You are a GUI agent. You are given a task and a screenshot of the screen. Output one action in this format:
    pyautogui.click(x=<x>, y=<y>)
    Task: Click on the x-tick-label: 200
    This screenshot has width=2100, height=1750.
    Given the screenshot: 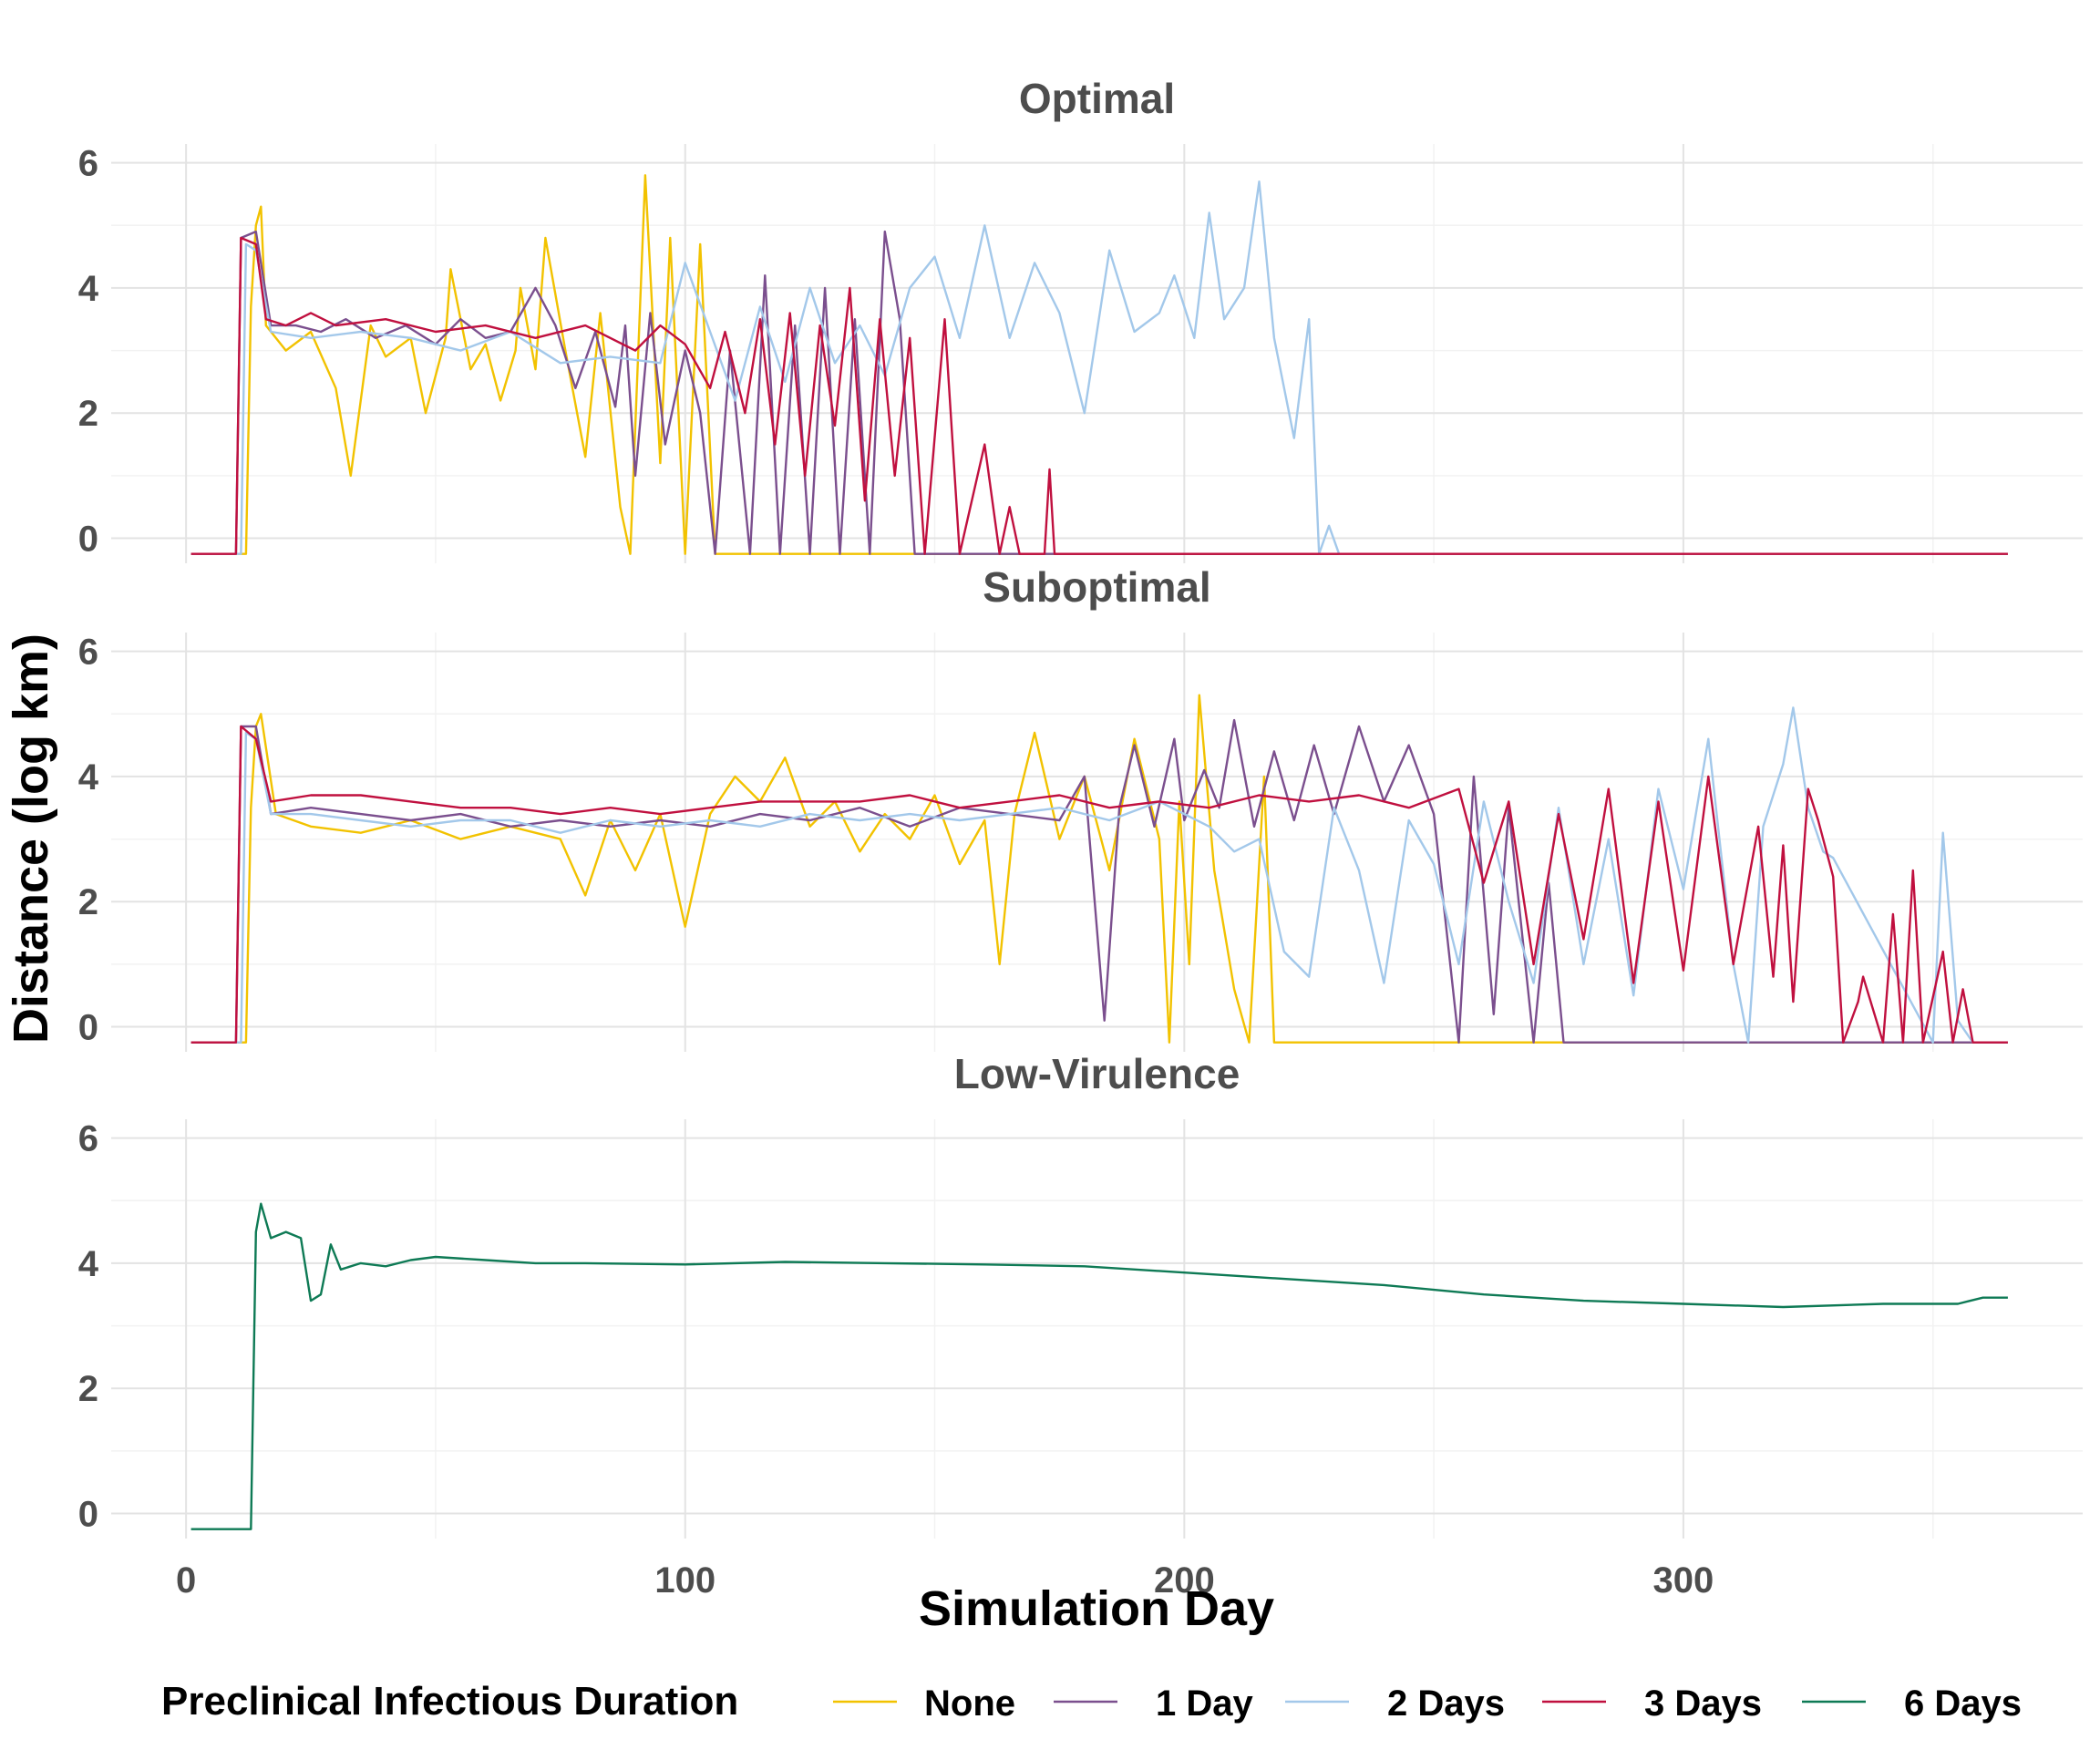 What is the action you would take?
    pyautogui.click(x=1185, y=1580)
    